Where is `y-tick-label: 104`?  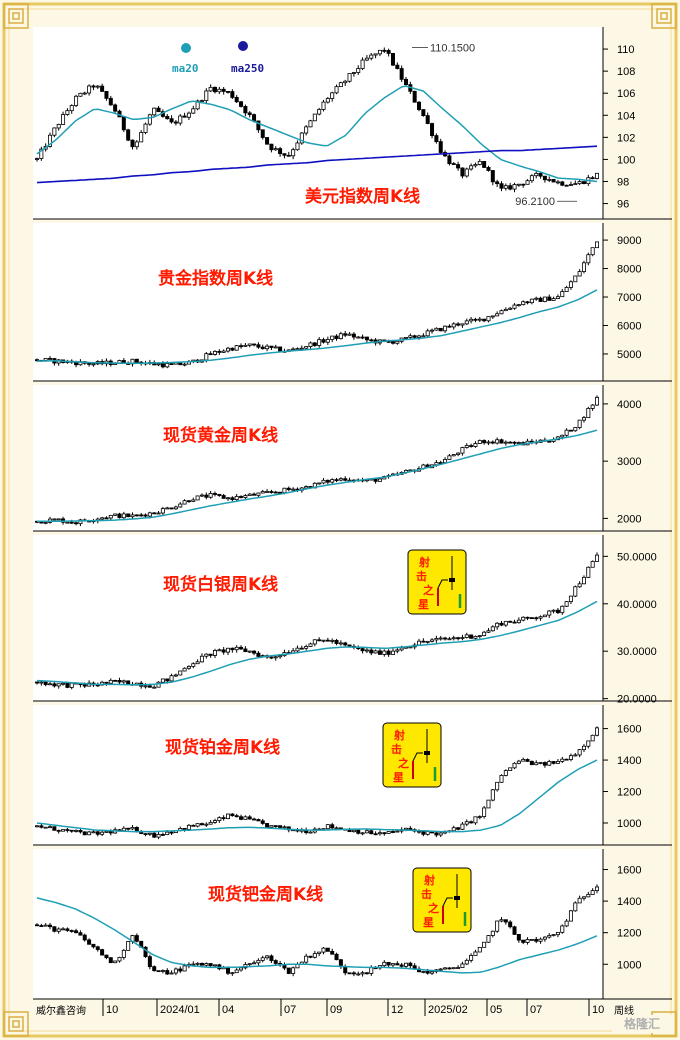
y-tick-label: 104 is located at coordinates (626, 116).